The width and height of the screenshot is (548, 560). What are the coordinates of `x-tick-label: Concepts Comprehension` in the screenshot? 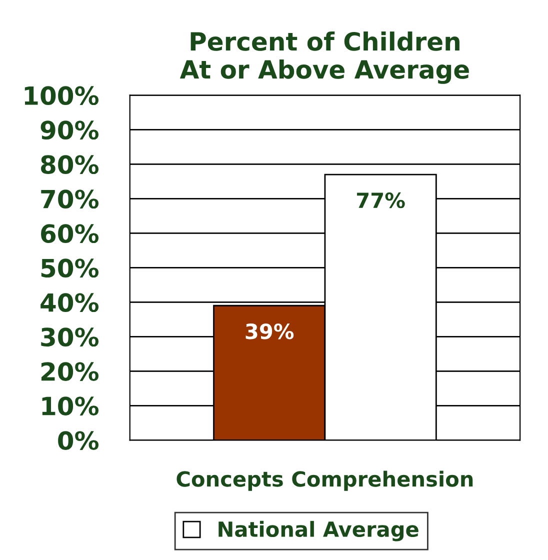 It's located at (324, 480).